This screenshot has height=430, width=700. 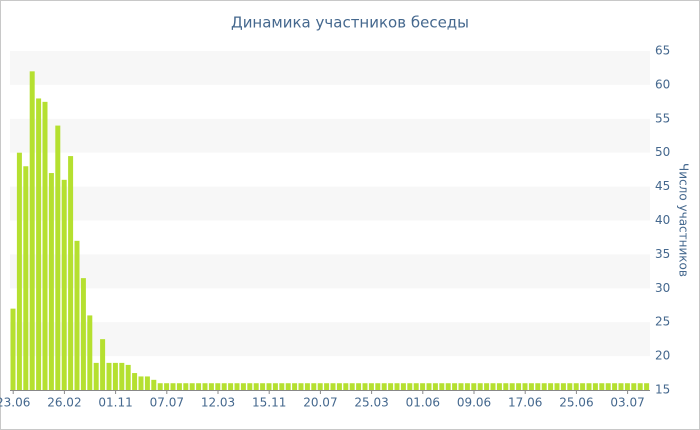 What do you see at coordinates (662, 220) in the screenshot?
I see `y-tick-label: 40` at bounding box center [662, 220].